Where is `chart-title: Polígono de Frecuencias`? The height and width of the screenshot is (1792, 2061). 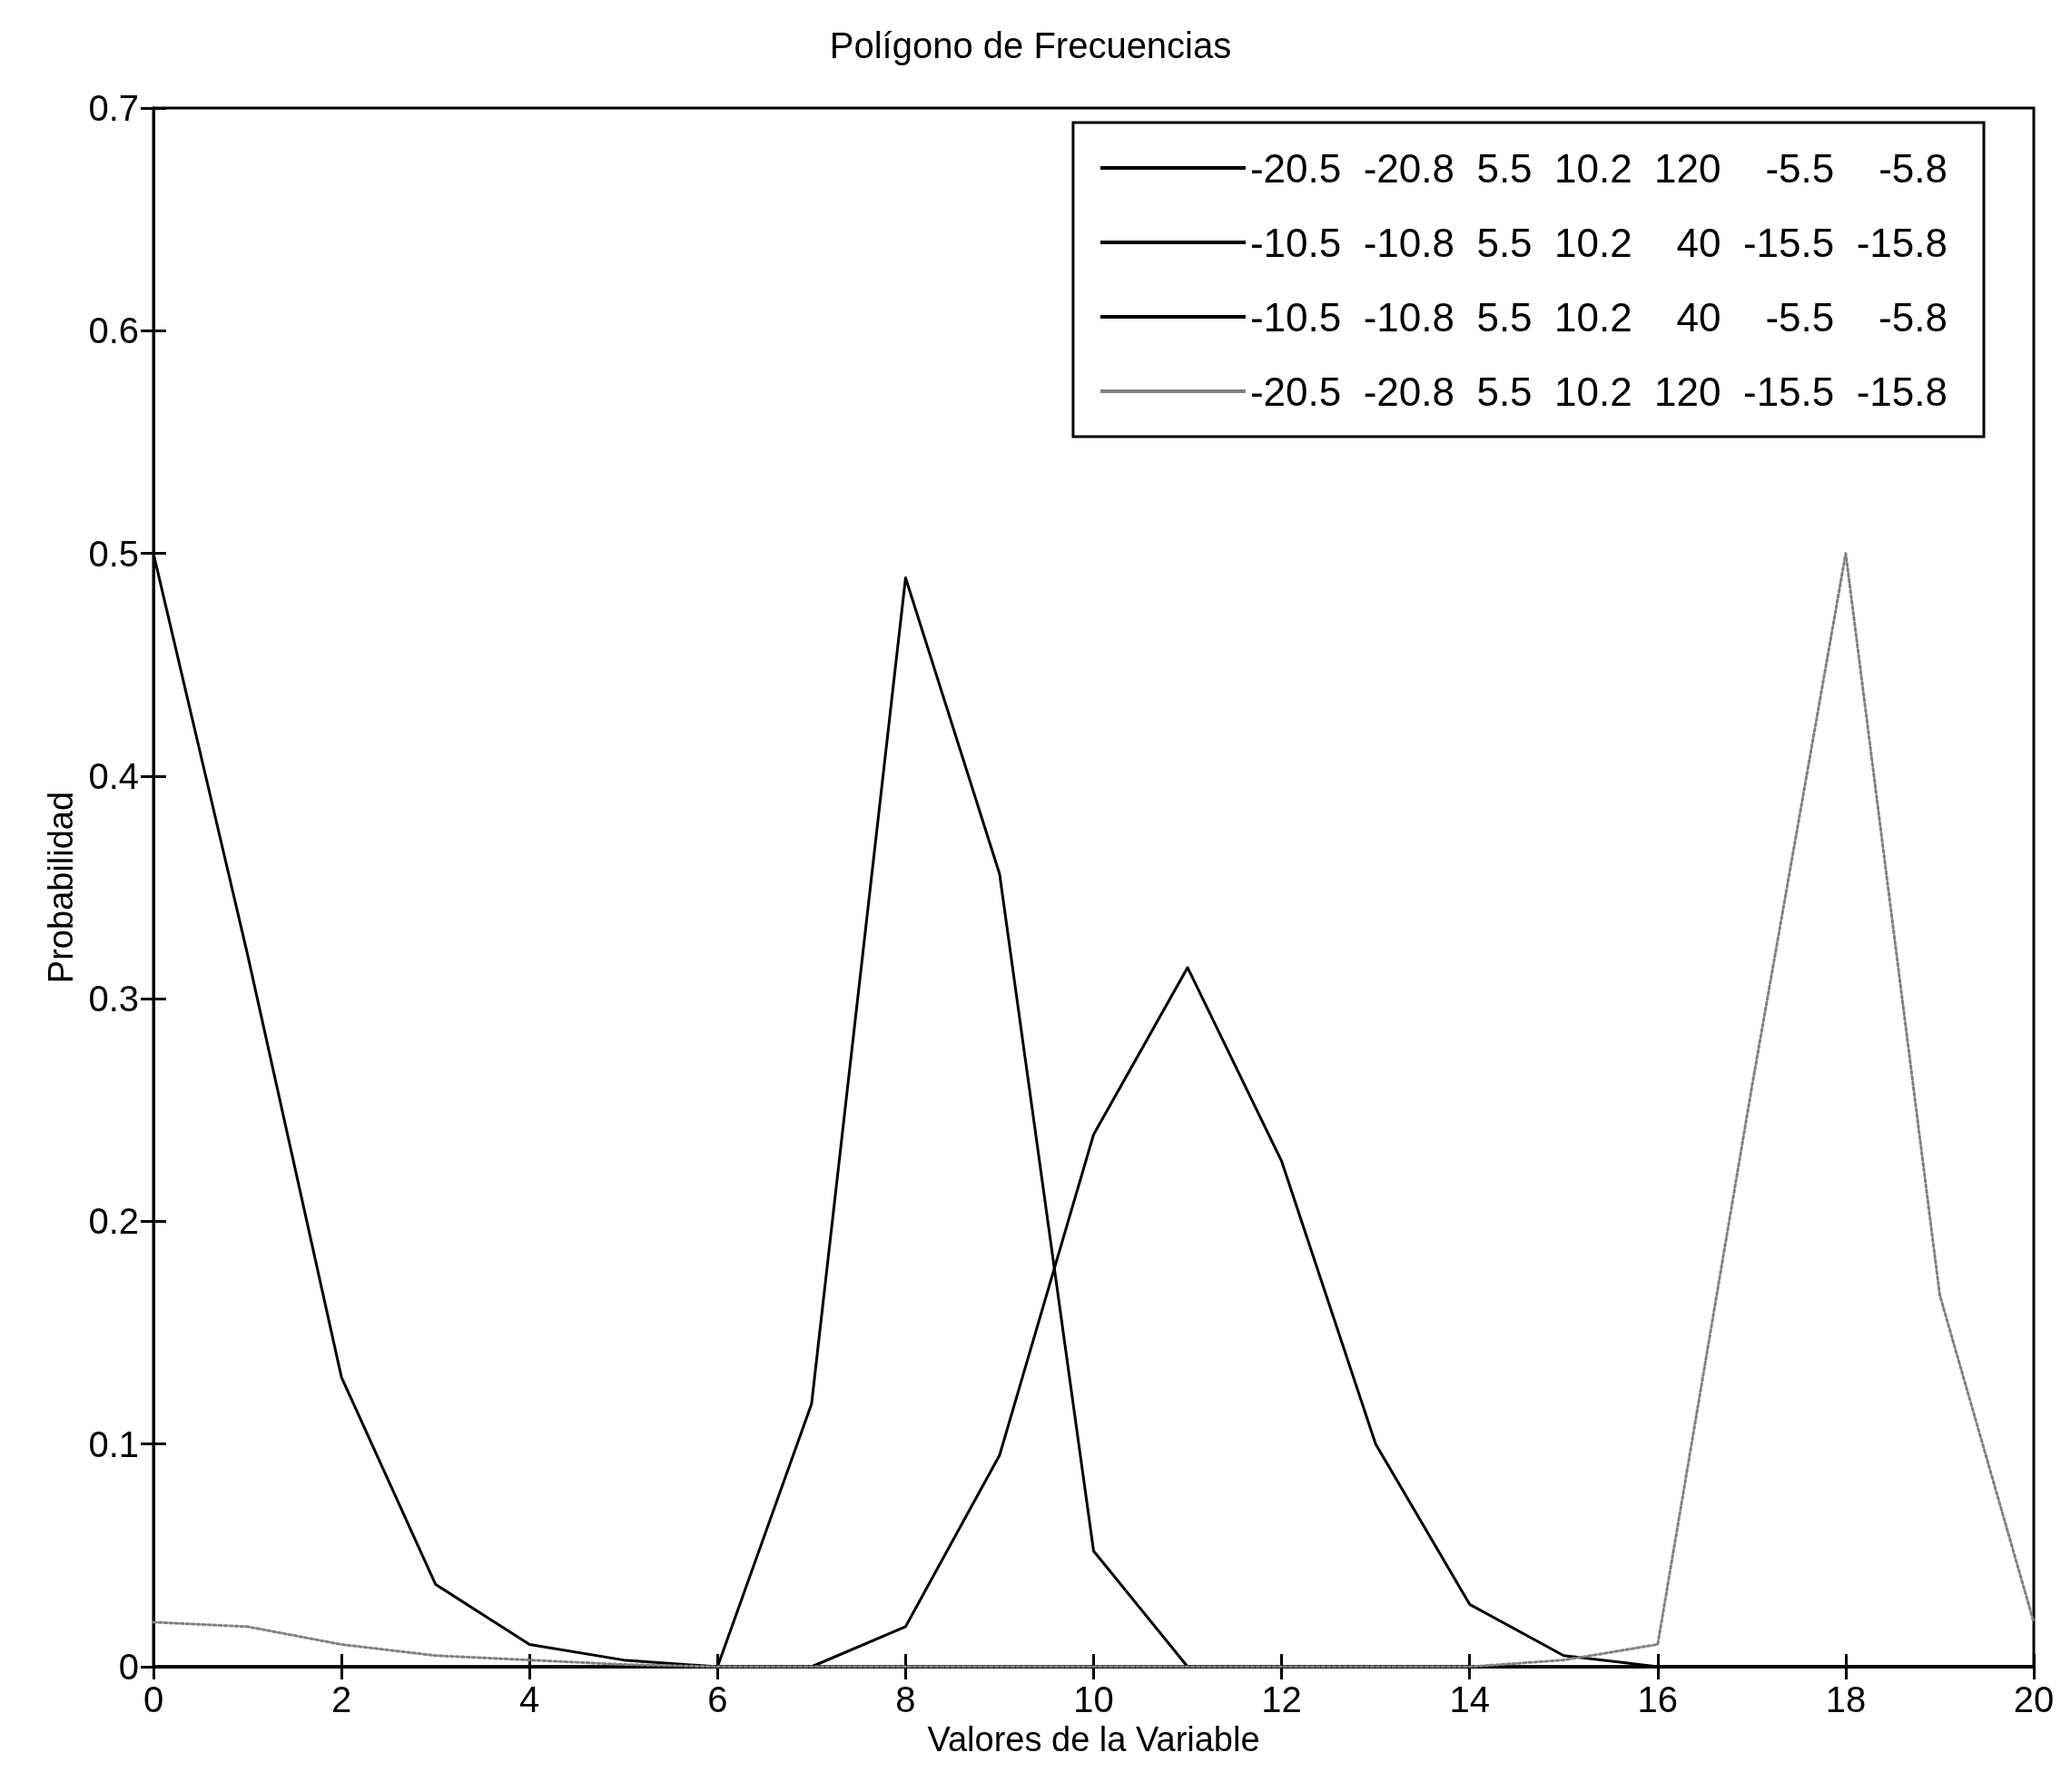
chart-title: Polígono de Frecuencias is located at coordinates (1030, 45).